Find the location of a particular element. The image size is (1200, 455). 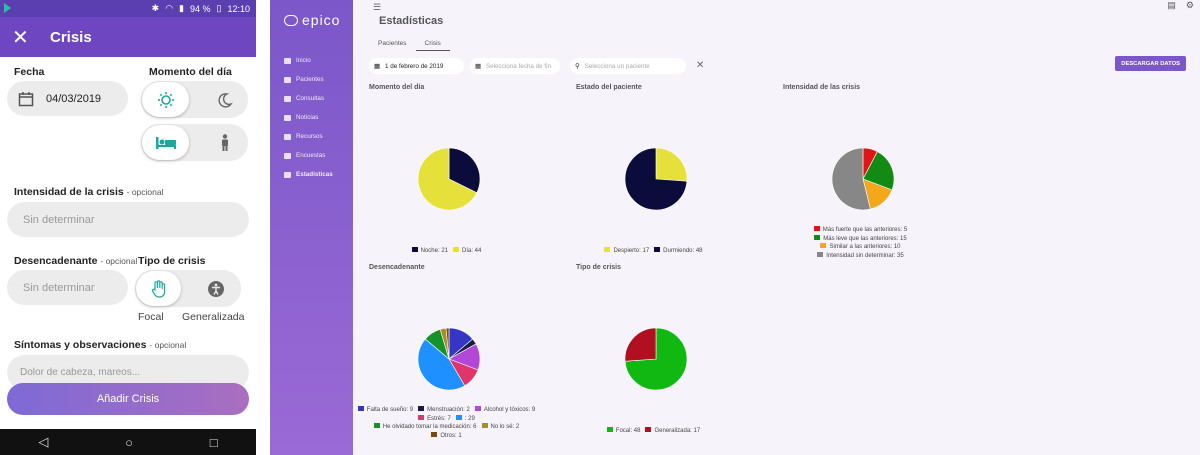

gear-icon: ⚙ is located at coordinates (1189, 5).